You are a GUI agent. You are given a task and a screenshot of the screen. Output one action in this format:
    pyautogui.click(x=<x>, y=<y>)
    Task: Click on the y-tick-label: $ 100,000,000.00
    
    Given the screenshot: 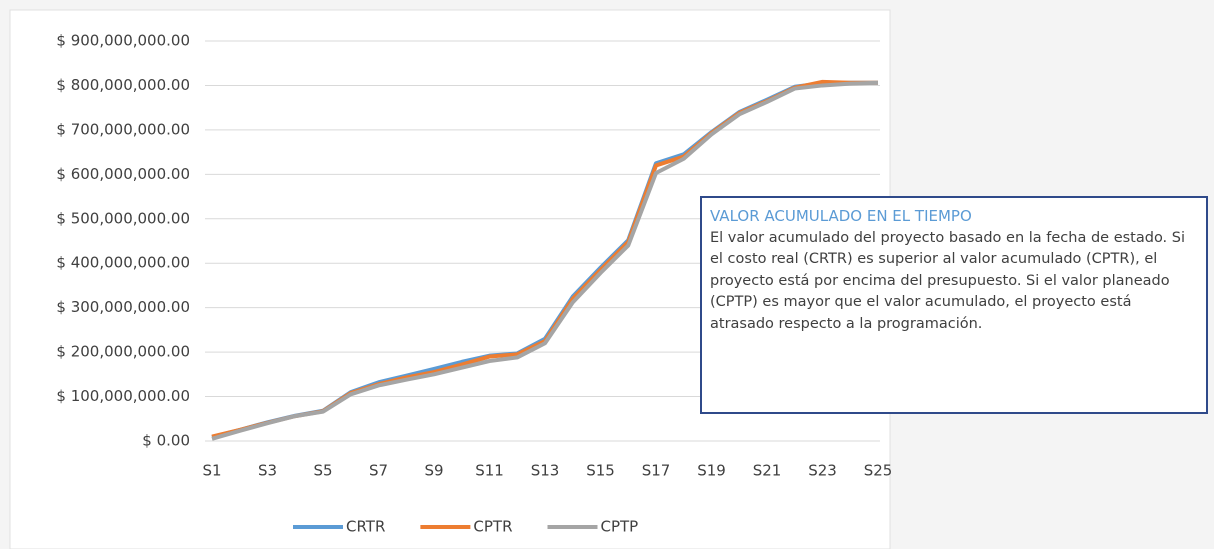 What is the action you would take?
    pyautogui.click(x=123, y=396)
    